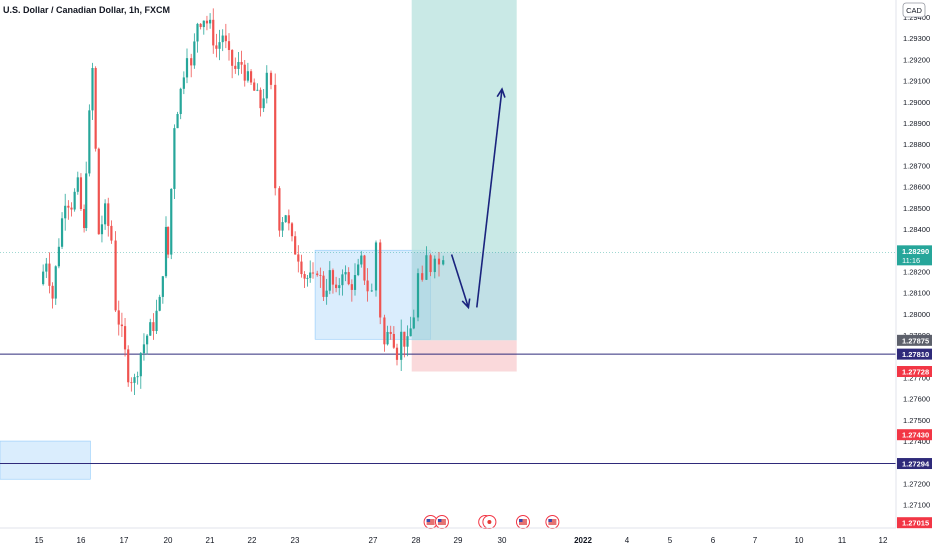 This screenshot has height=555, width=932. Describe the element at coordinates (799, 540) in the screenshot. I see `x-tick-label: 10` at that location.